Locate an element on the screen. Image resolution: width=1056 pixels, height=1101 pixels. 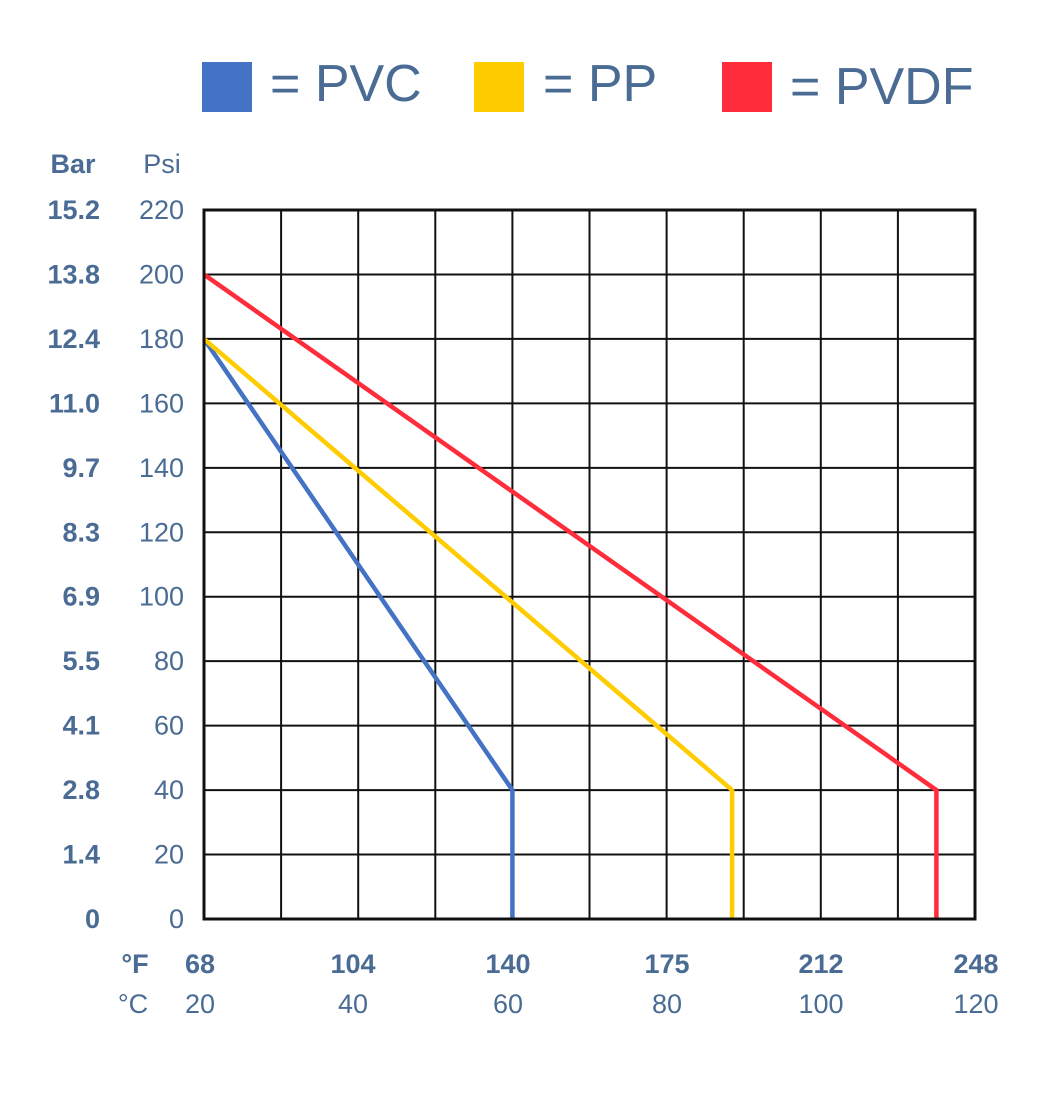
y-tick-label-bar: 9.7 is located at coordinates (81, 468).